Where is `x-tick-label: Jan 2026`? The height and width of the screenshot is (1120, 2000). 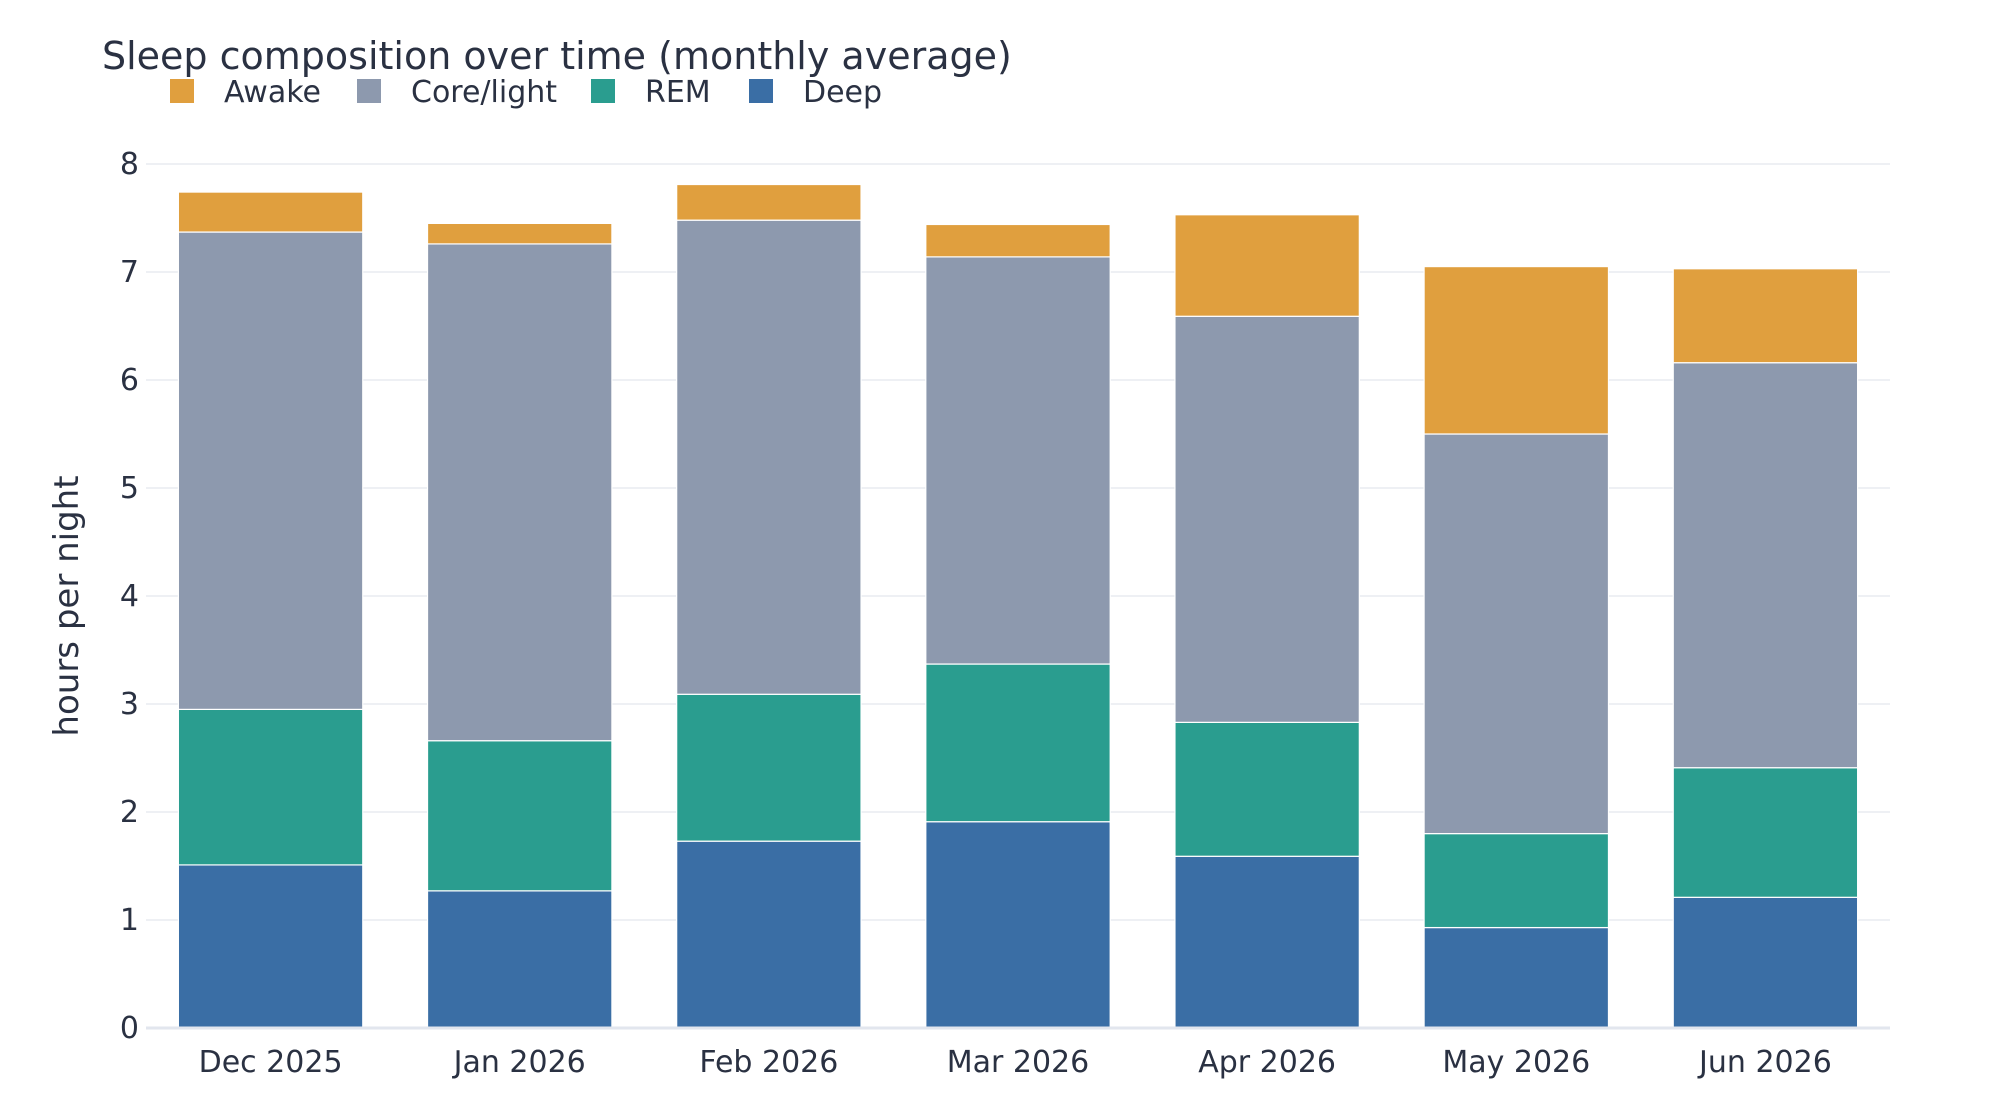 x-tick-label: Jan 2026 is located at coordinates (519, 1062).